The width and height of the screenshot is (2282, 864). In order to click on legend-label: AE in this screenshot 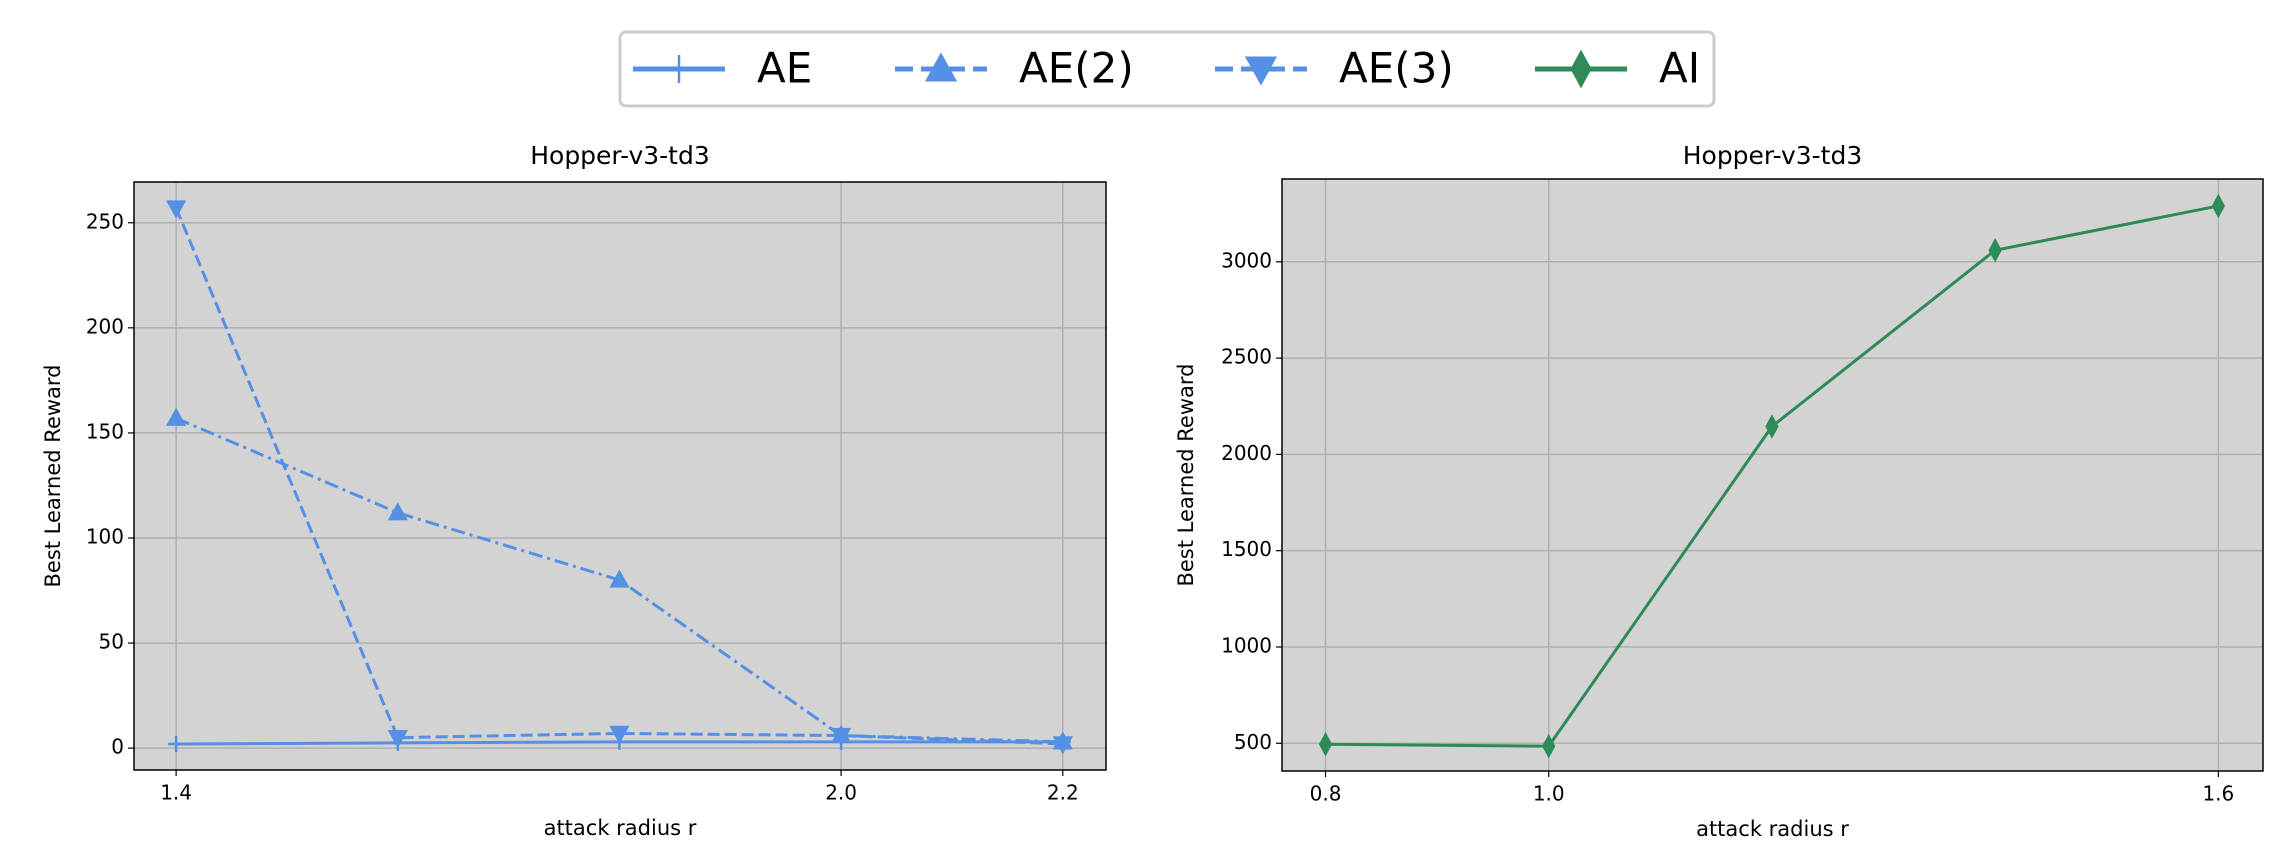, I will do `click(784, 68)`.